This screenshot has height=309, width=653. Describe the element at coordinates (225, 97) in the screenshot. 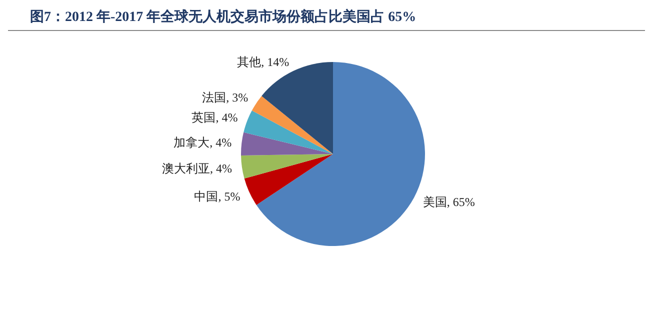

I see `slice-label: 法国, 3%` at that location.